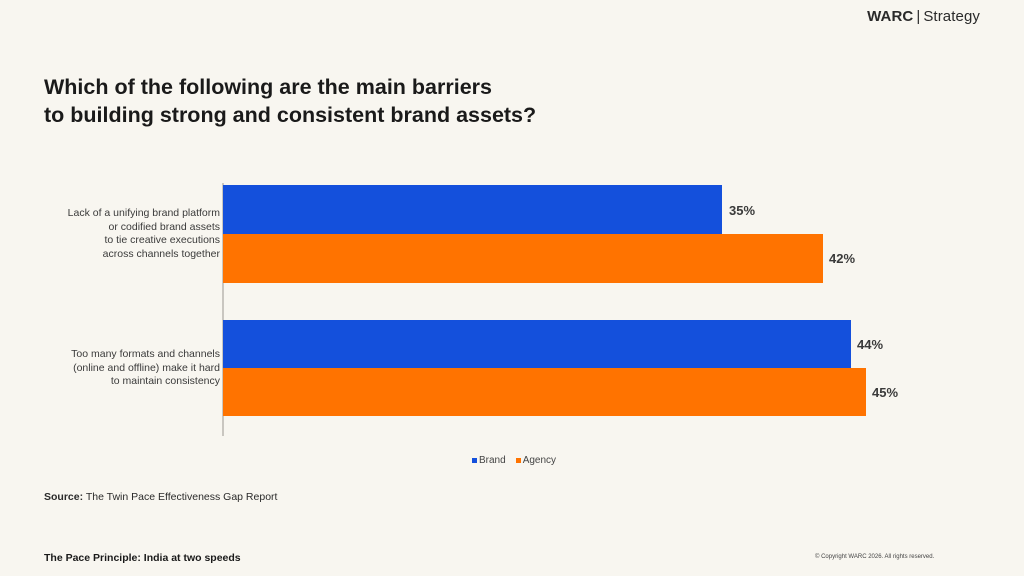 The image size is (1024, 576). I want to click on category-label-line: or codified brand assets, so click(164, 226).